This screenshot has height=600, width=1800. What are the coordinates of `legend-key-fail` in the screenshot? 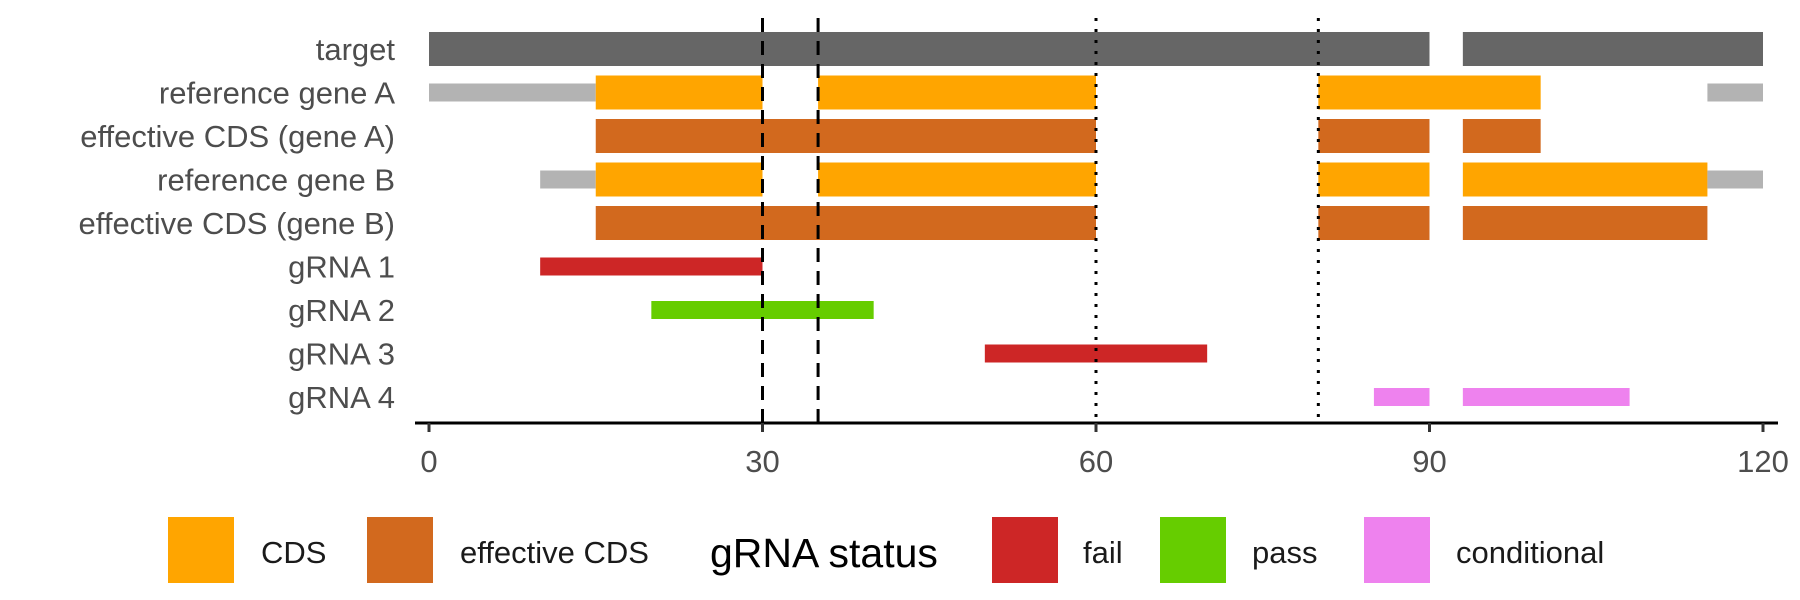 It's located at (1025, 550).